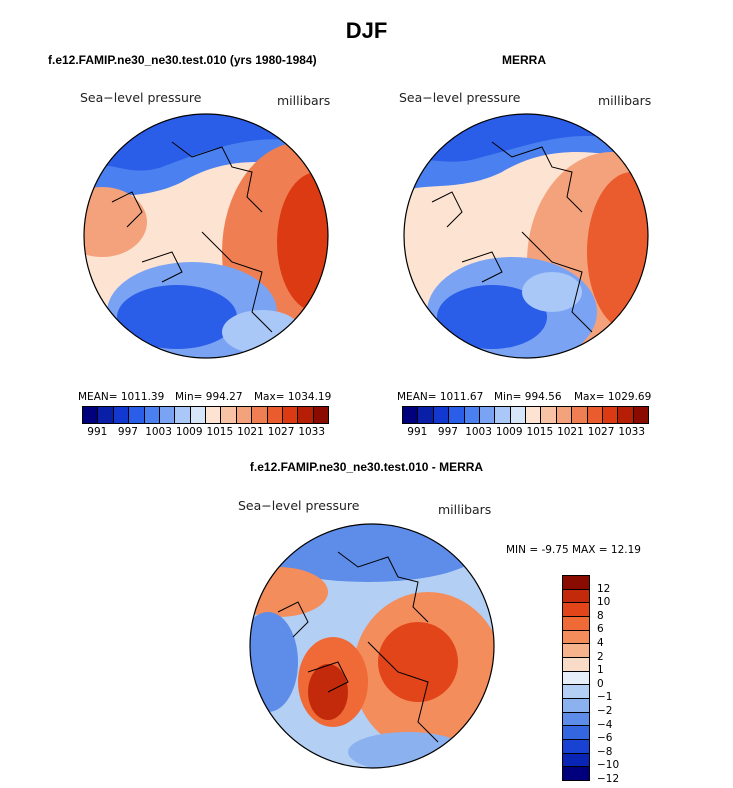  Describe the element at coordinates (299, 505) in the screenshot. I see `diff-variable-label: Sea−level pressure` at that location.